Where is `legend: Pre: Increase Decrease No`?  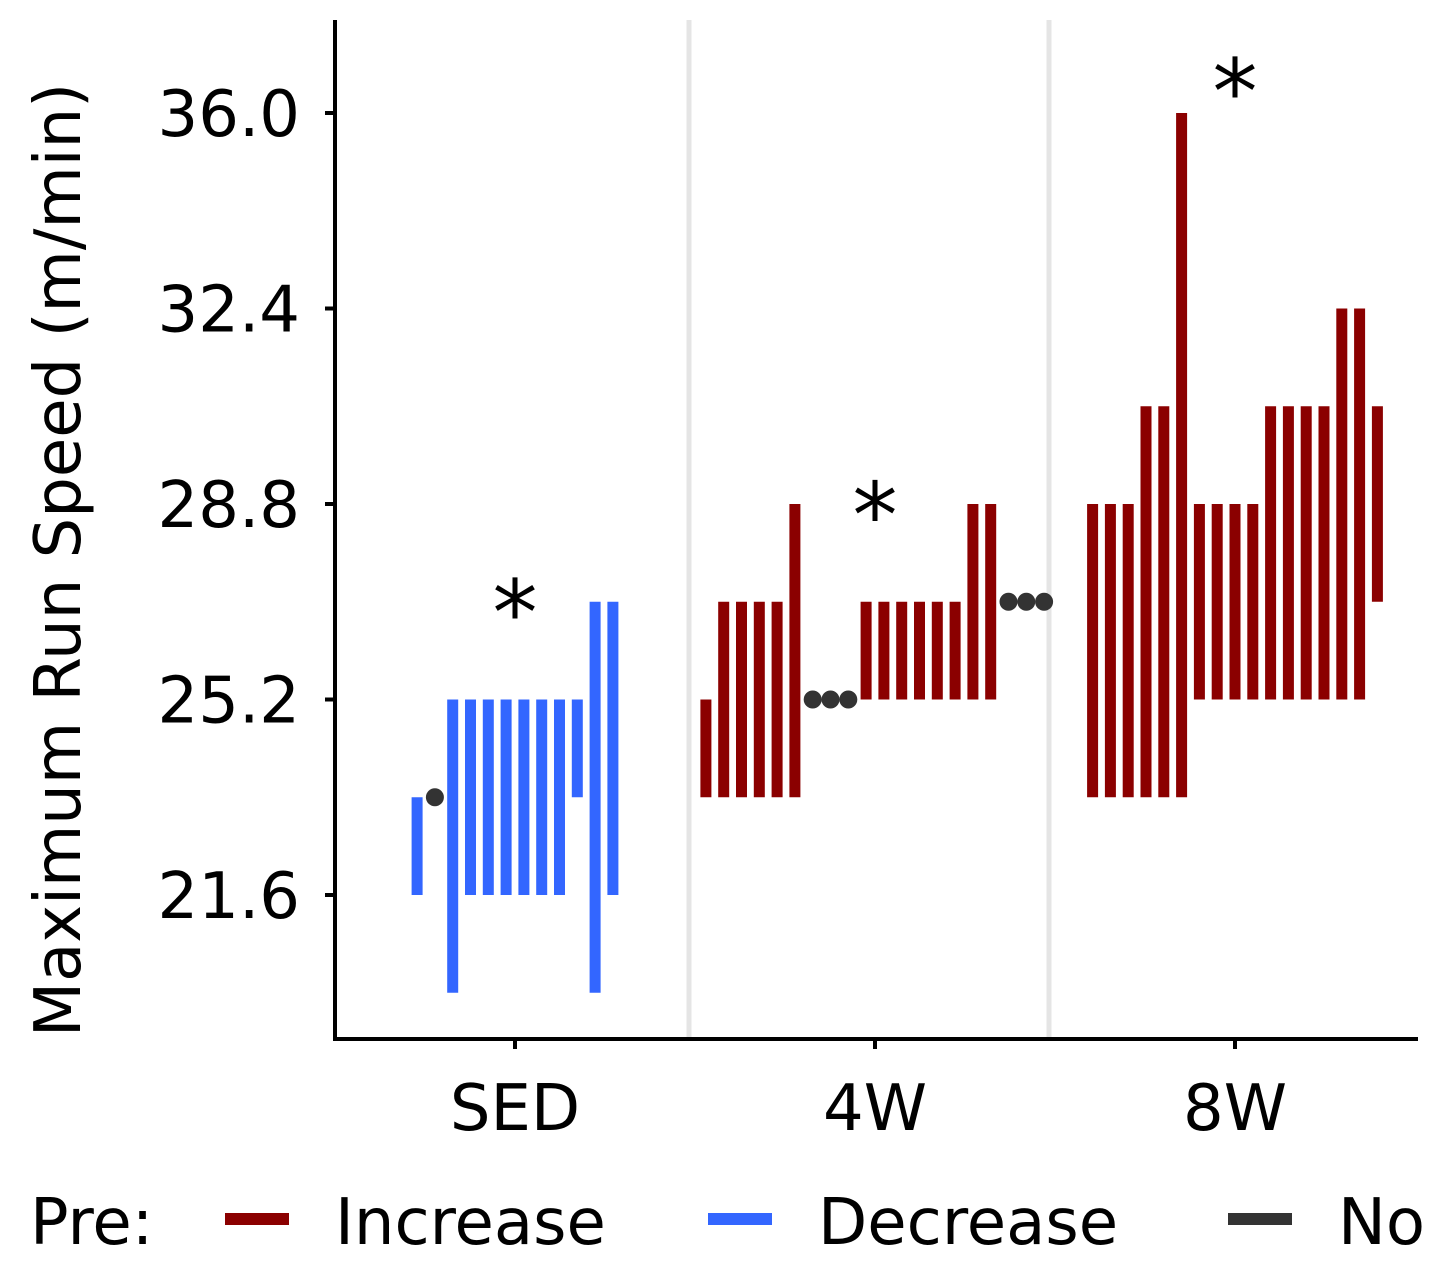 legend: Pre: Increase Decrease No is located at coordinates (727, 1223).